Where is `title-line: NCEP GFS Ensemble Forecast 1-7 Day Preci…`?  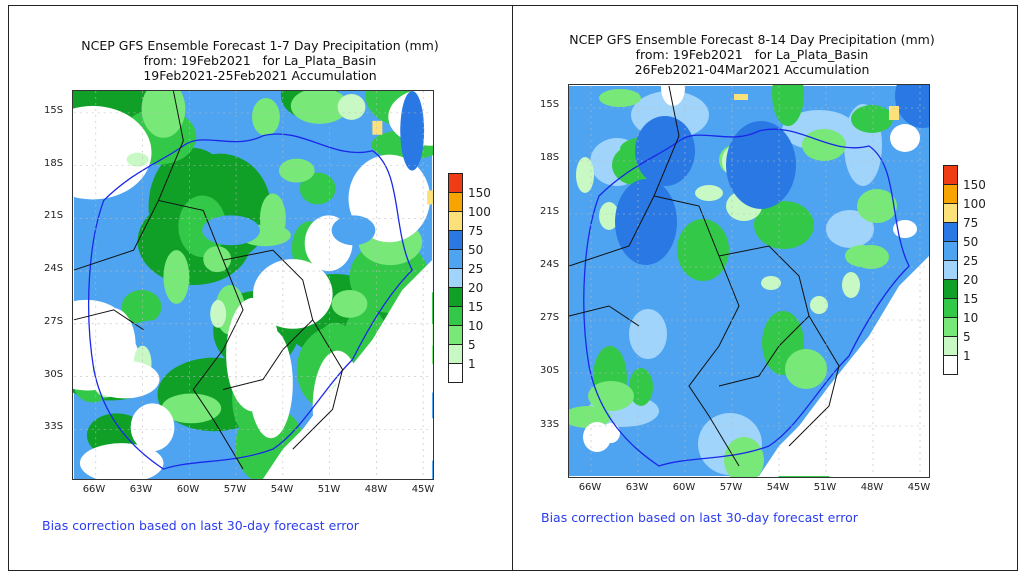
title-line: NCEP GFS Ensemble Forecast 1-7 Day Preci… is located at coordinates (260, 45).